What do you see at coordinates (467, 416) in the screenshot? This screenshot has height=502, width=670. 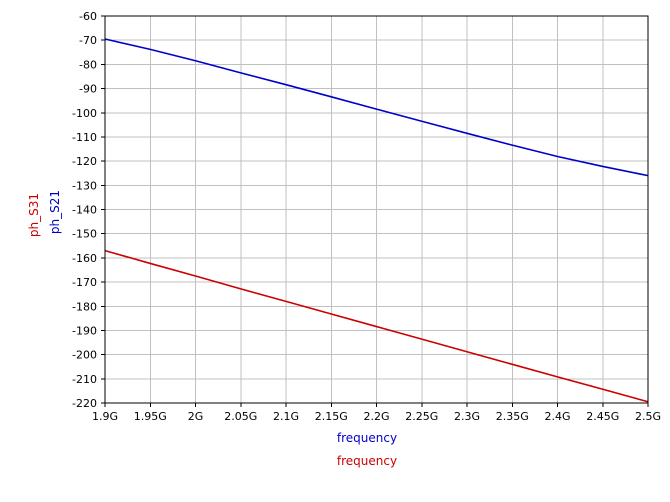 I see `x-tick-label: 2.3G` at bounding box center [467, 416].